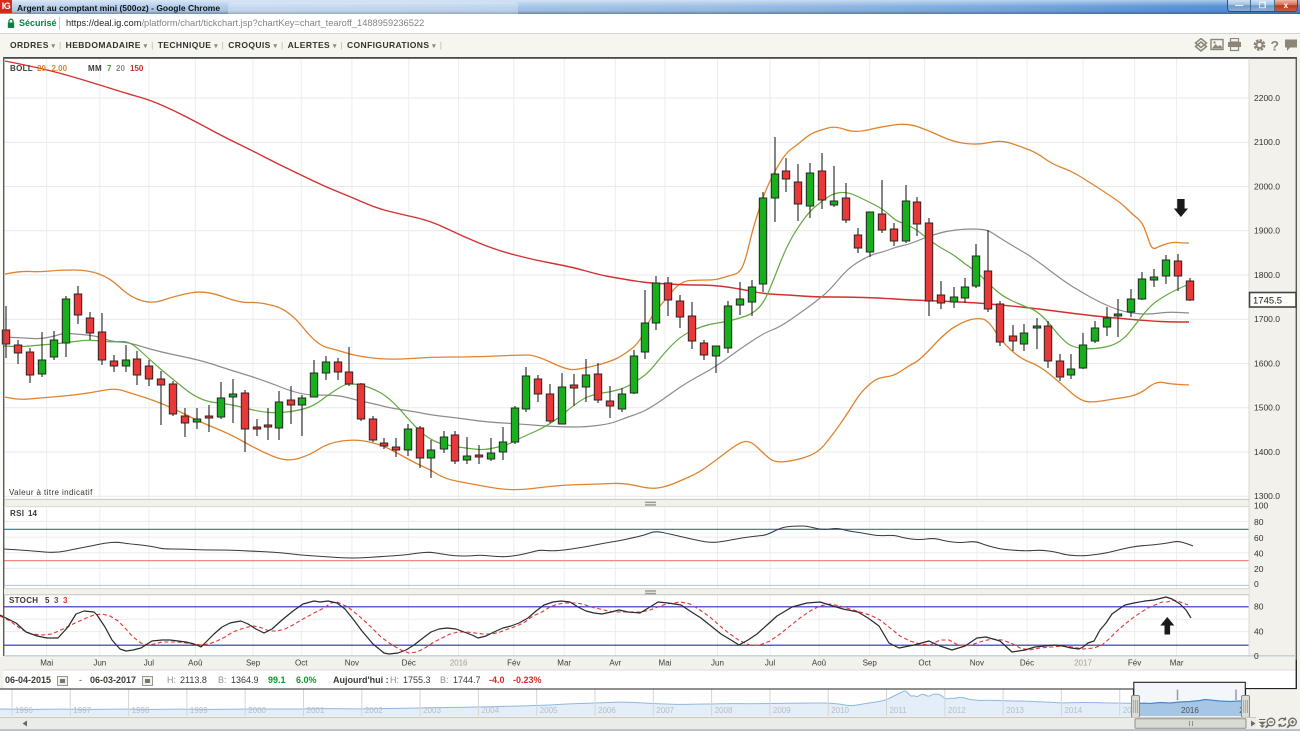  I want to click on svg-text: 1300.0, so click(1267, 496).